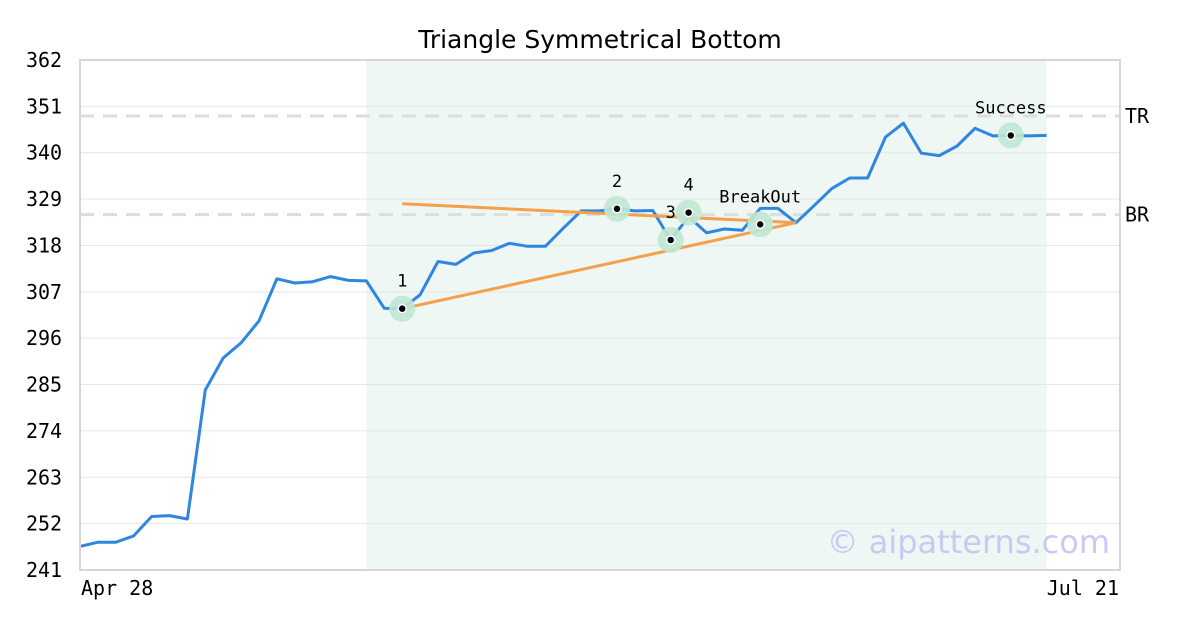 The width and height of the screenshot is (1200, 630). What do you see at coordinates (44, 153) in the screenshot?
I see `y-tick-label: 340` at bounding box center [44, 153].